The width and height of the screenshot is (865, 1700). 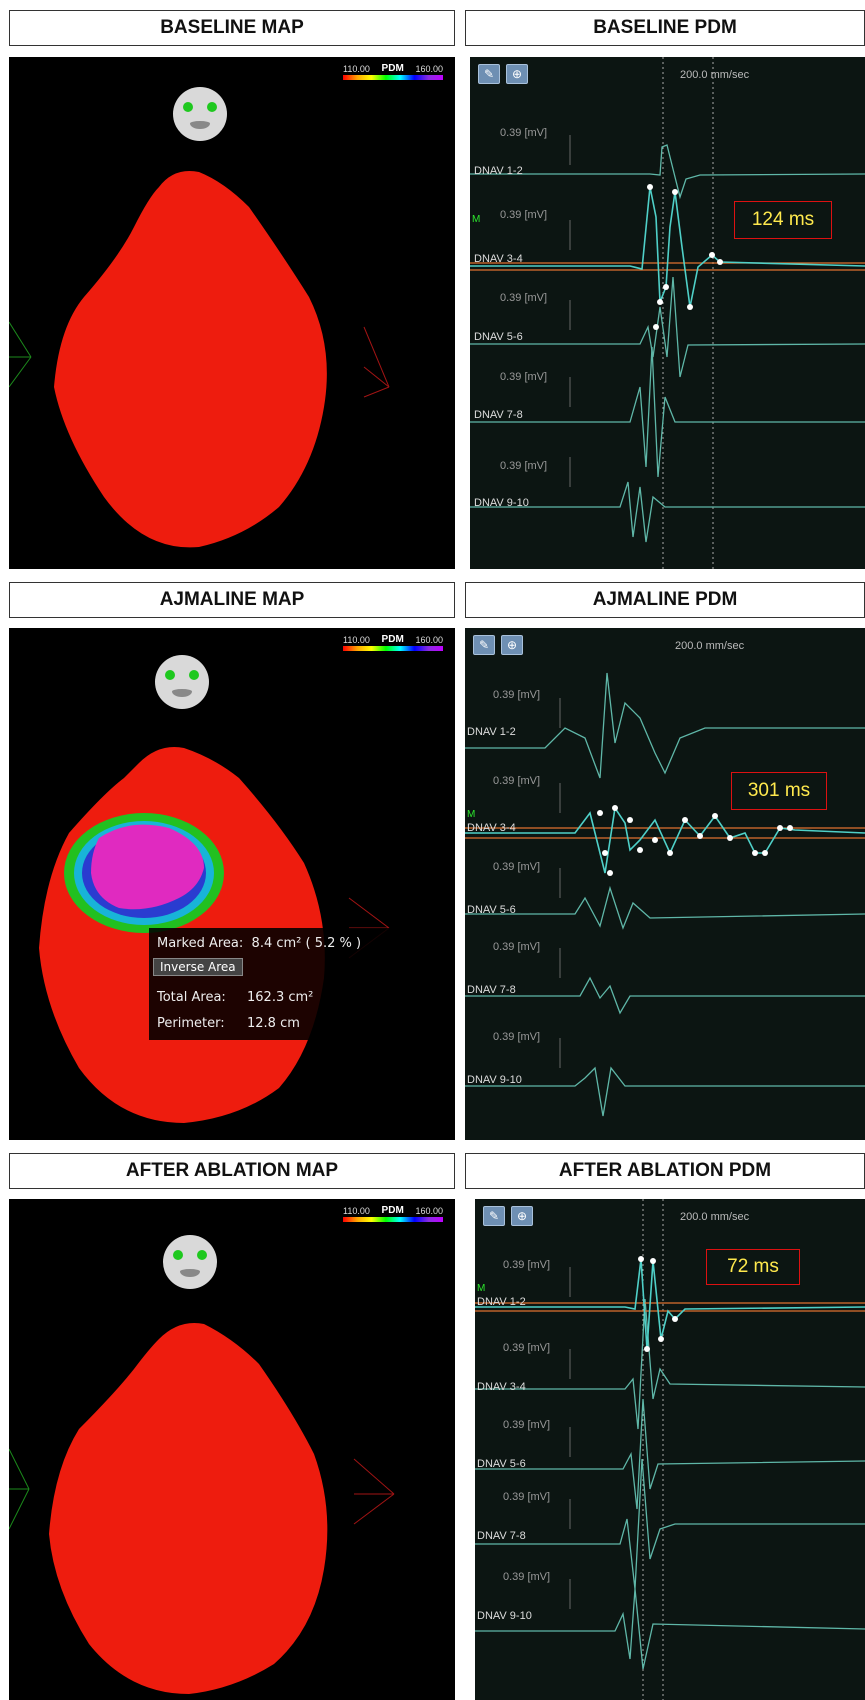 What do you see at coordinates (753, 1267) in the screenshot?
I see `duration-box: 72 ms` at bounding box center [753, 1267].